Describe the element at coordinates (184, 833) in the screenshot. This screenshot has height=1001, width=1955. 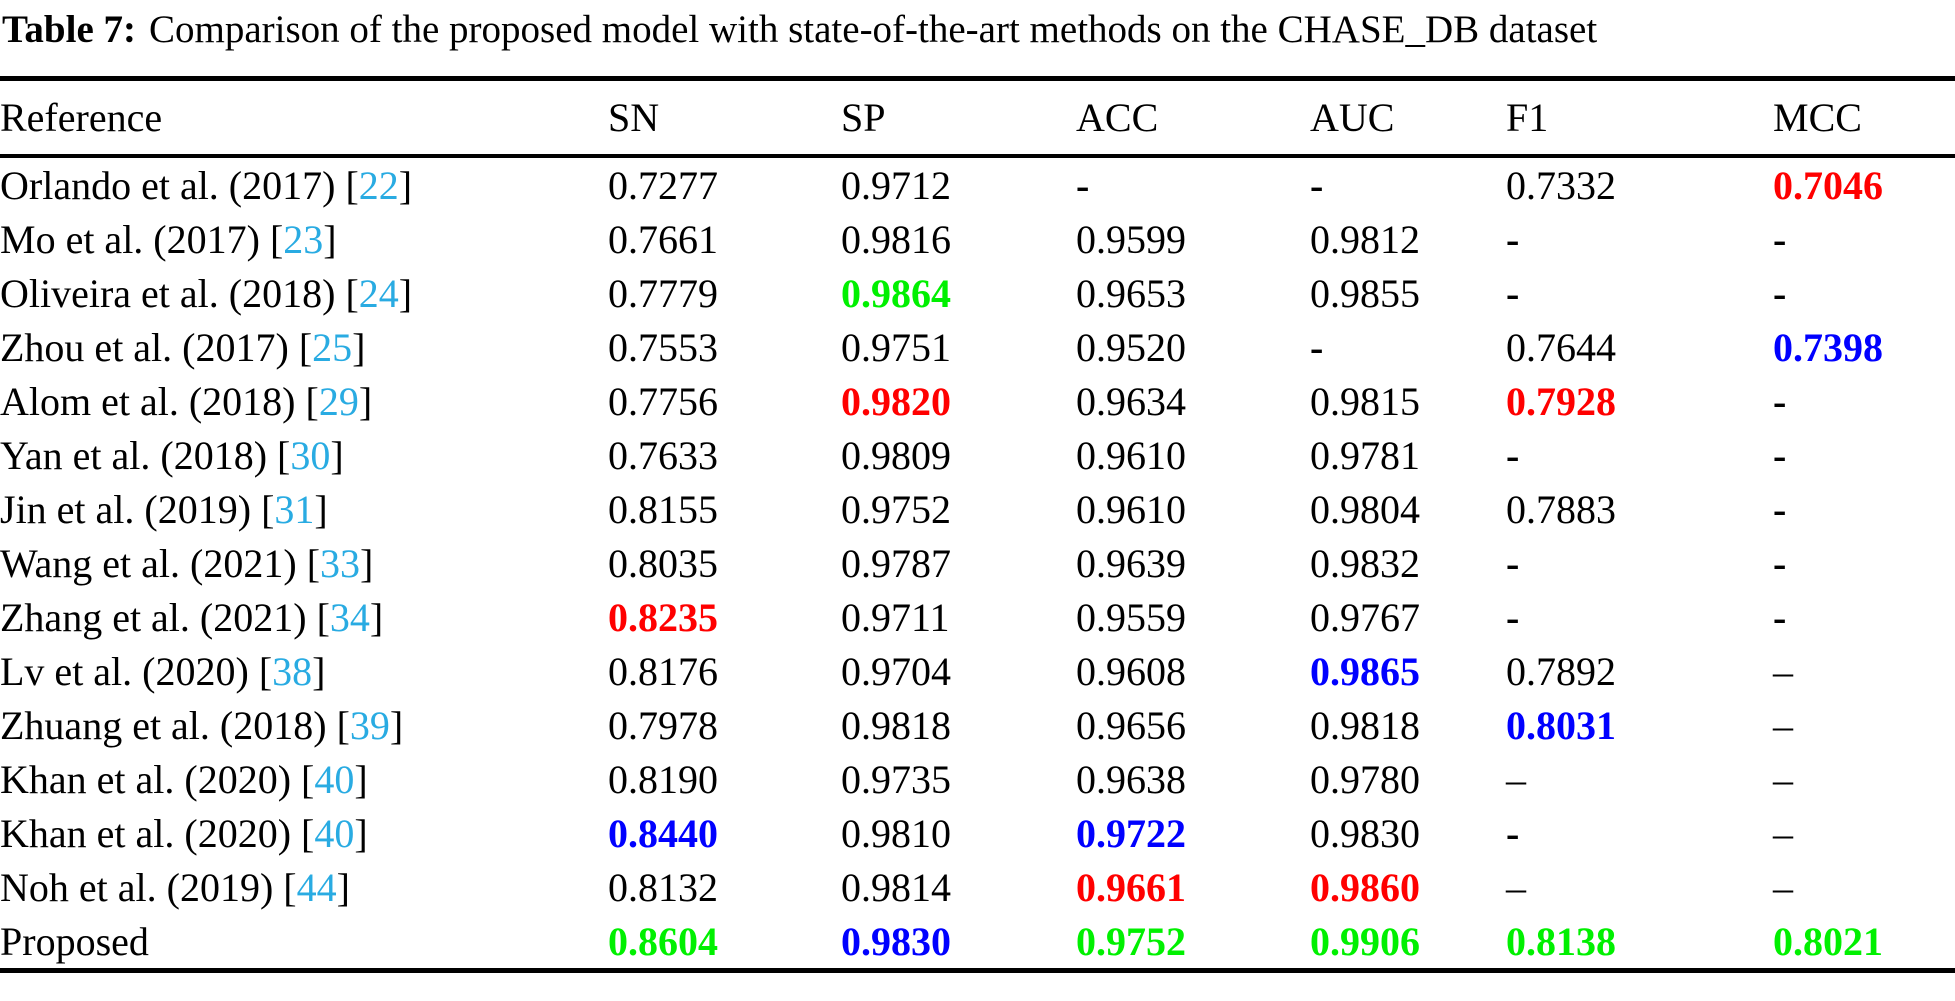
I see `reference-cell: Khan et al. (2020) [40]` at that location.